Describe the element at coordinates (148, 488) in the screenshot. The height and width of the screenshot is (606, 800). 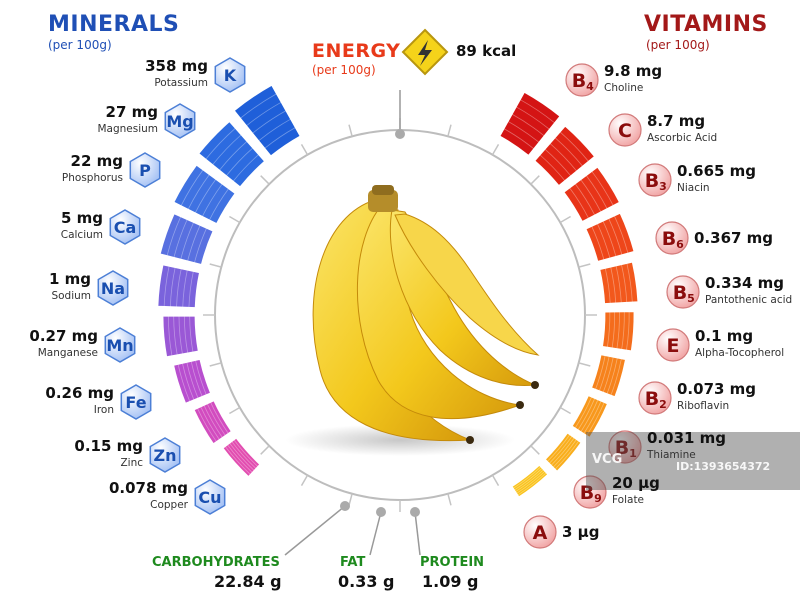
I see `mineral-value: 0.078 mg` at that location.